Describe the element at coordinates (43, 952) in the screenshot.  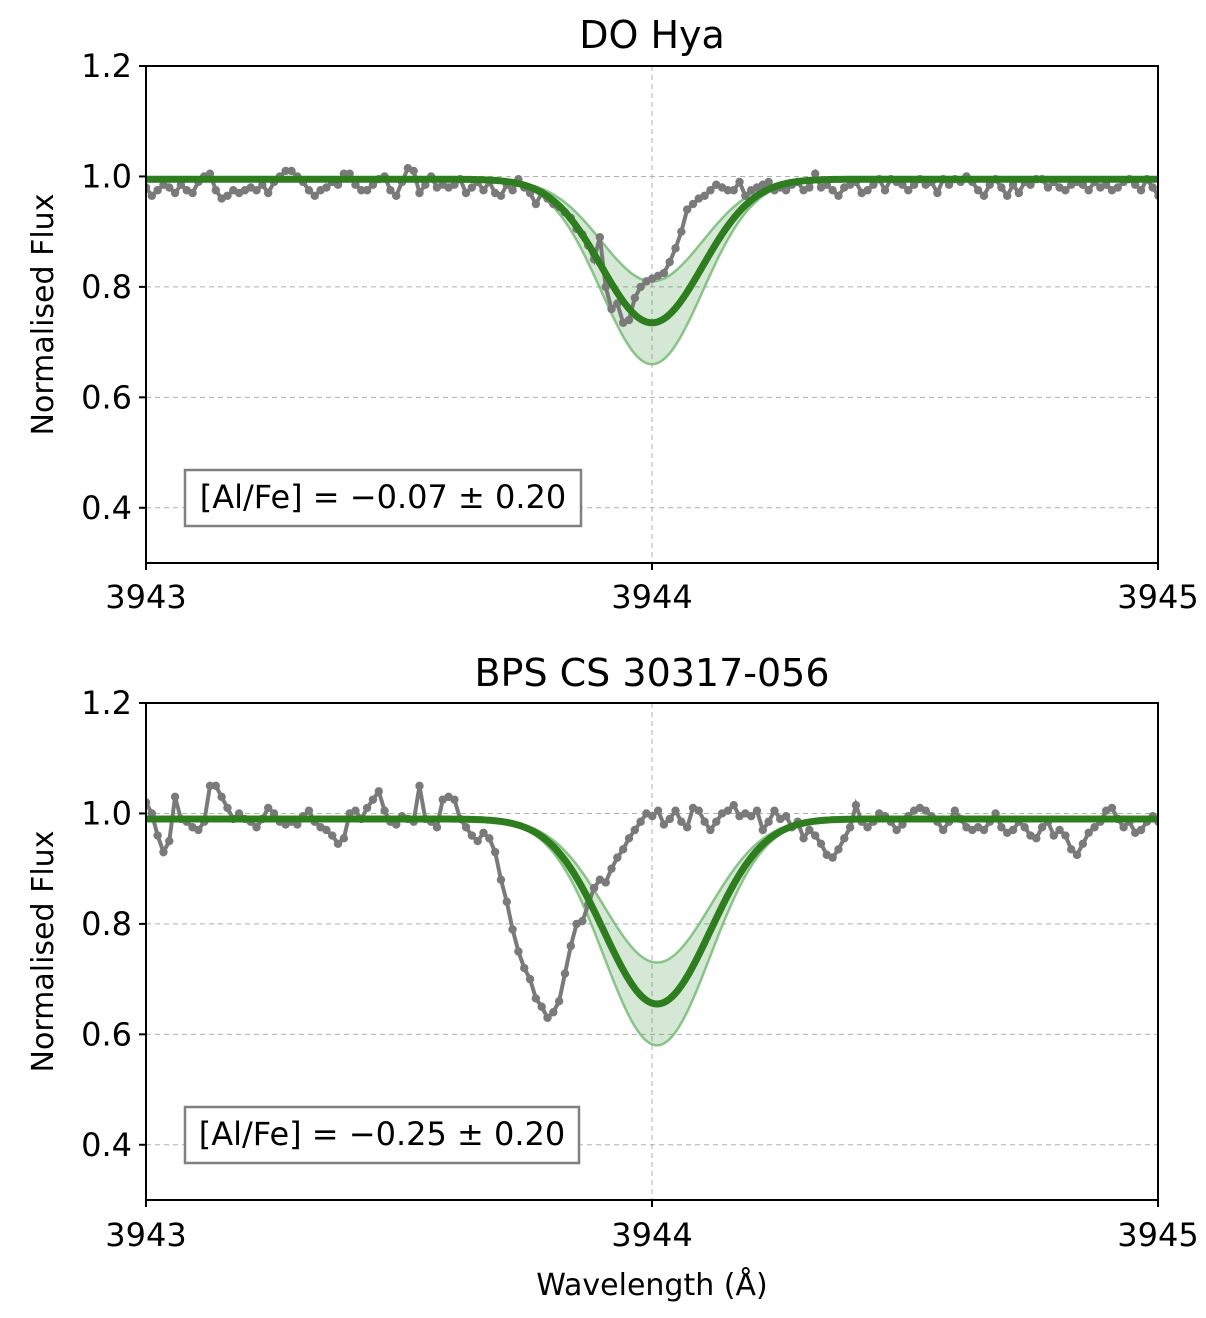
I see `y-axis-label: Normalised Flux` at that location.